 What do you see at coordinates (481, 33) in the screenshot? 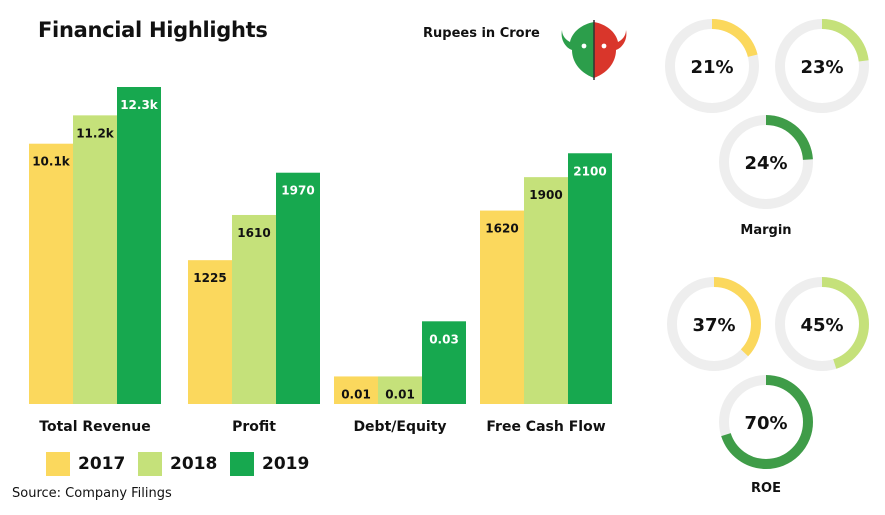
I see `units-label: Rupees in Crore` at bounding box center [481, 33].